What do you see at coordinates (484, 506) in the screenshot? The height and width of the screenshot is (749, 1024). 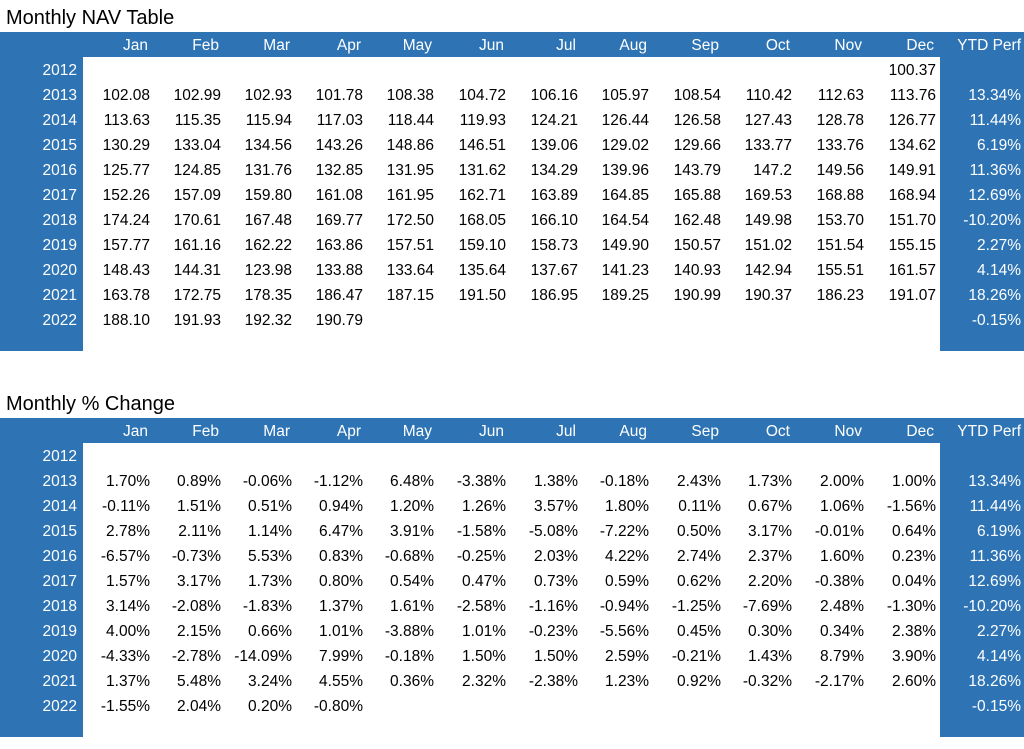 I see `value-cell: 1.26%` at bounding box center [484, 506].